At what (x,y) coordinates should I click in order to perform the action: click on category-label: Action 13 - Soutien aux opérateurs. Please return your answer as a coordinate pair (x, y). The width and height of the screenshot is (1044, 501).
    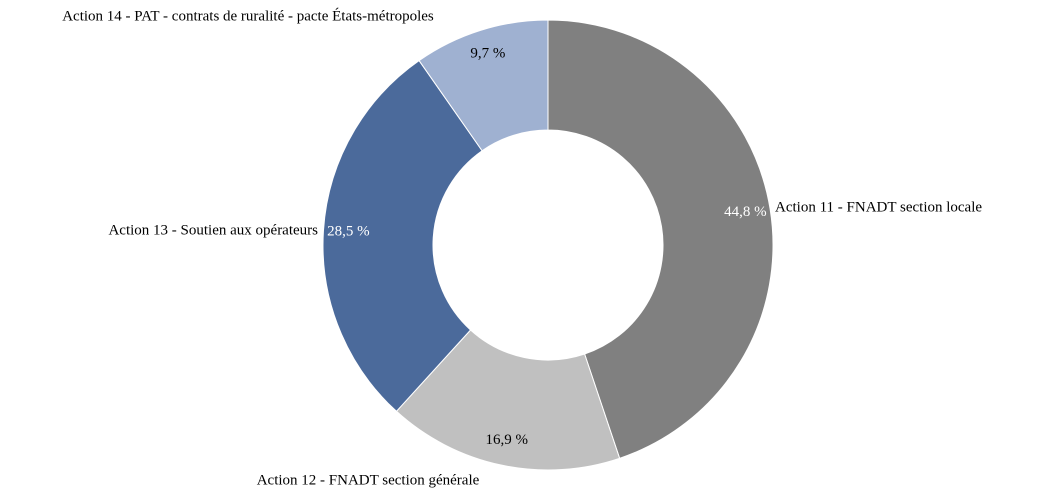
    Looking at the image, I should click on (213, 230).